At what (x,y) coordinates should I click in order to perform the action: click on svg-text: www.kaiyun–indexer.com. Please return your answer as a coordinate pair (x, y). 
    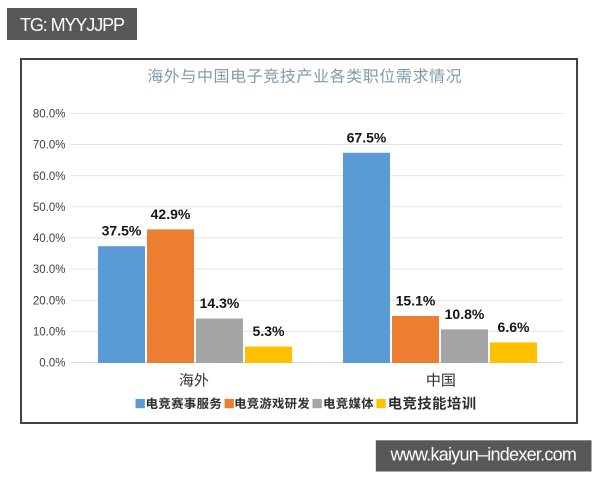
    Looking at the image, I should click on (482, 455).